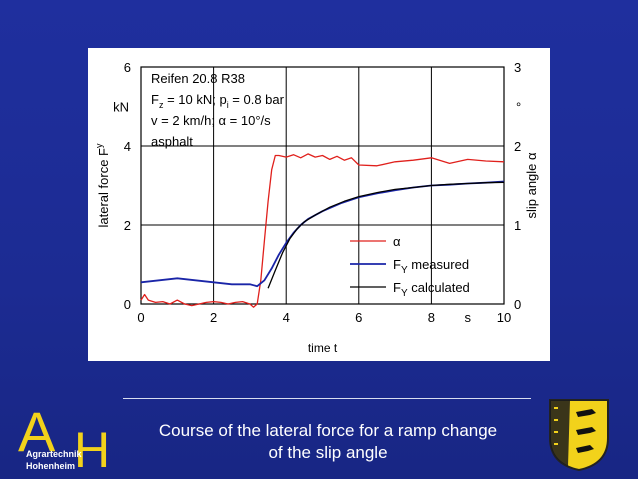 This screenshot has width=638, height=479. Describe the element at coordinates (127, 146) in the screenshot. I see `y-left-tick-label: 4` at that location.